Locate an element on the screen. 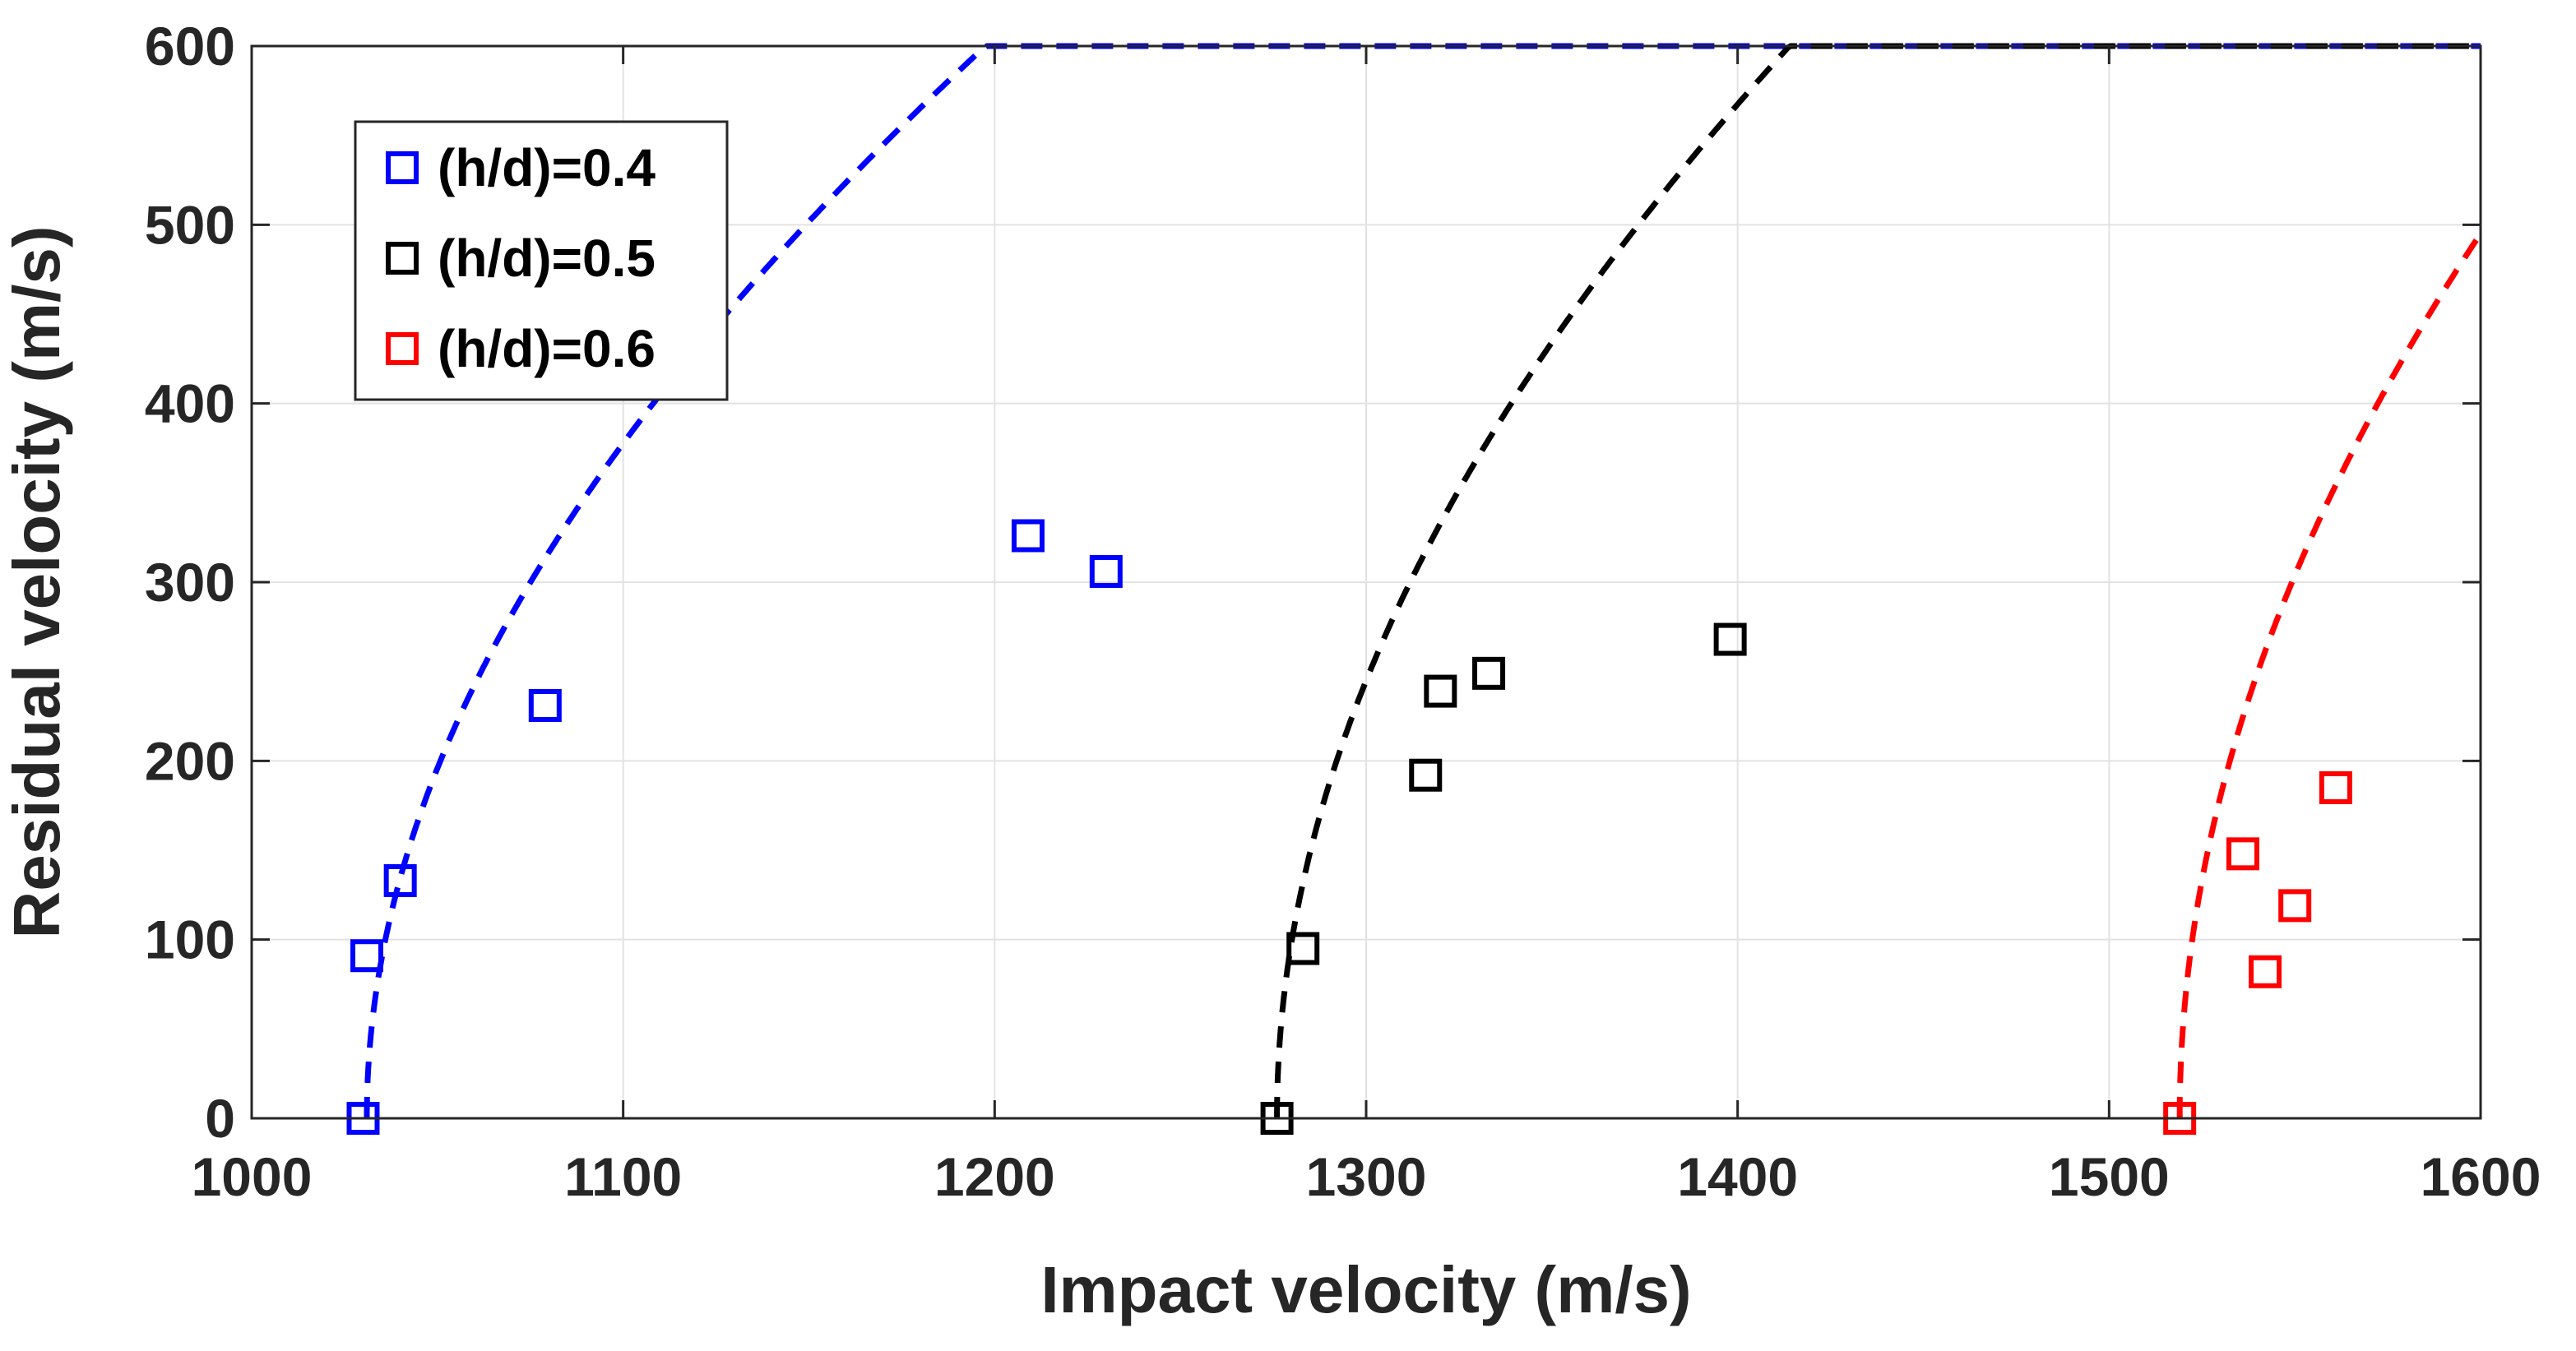  x-tick-label: 1400 is located at coordinates (1737, 1176).